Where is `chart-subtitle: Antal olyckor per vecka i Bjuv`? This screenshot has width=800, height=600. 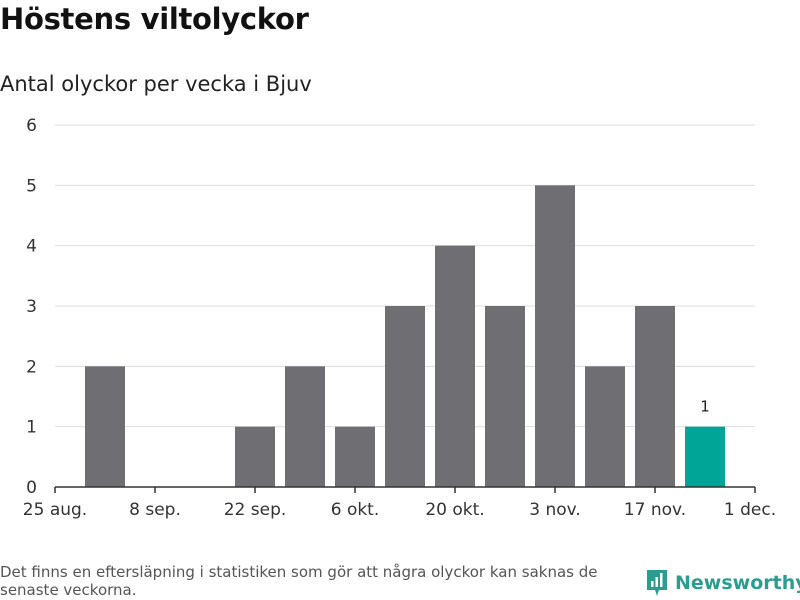
chart-subtitle: Antal olyckor per vecka i Bjuv is located at coordinates (156, 84).